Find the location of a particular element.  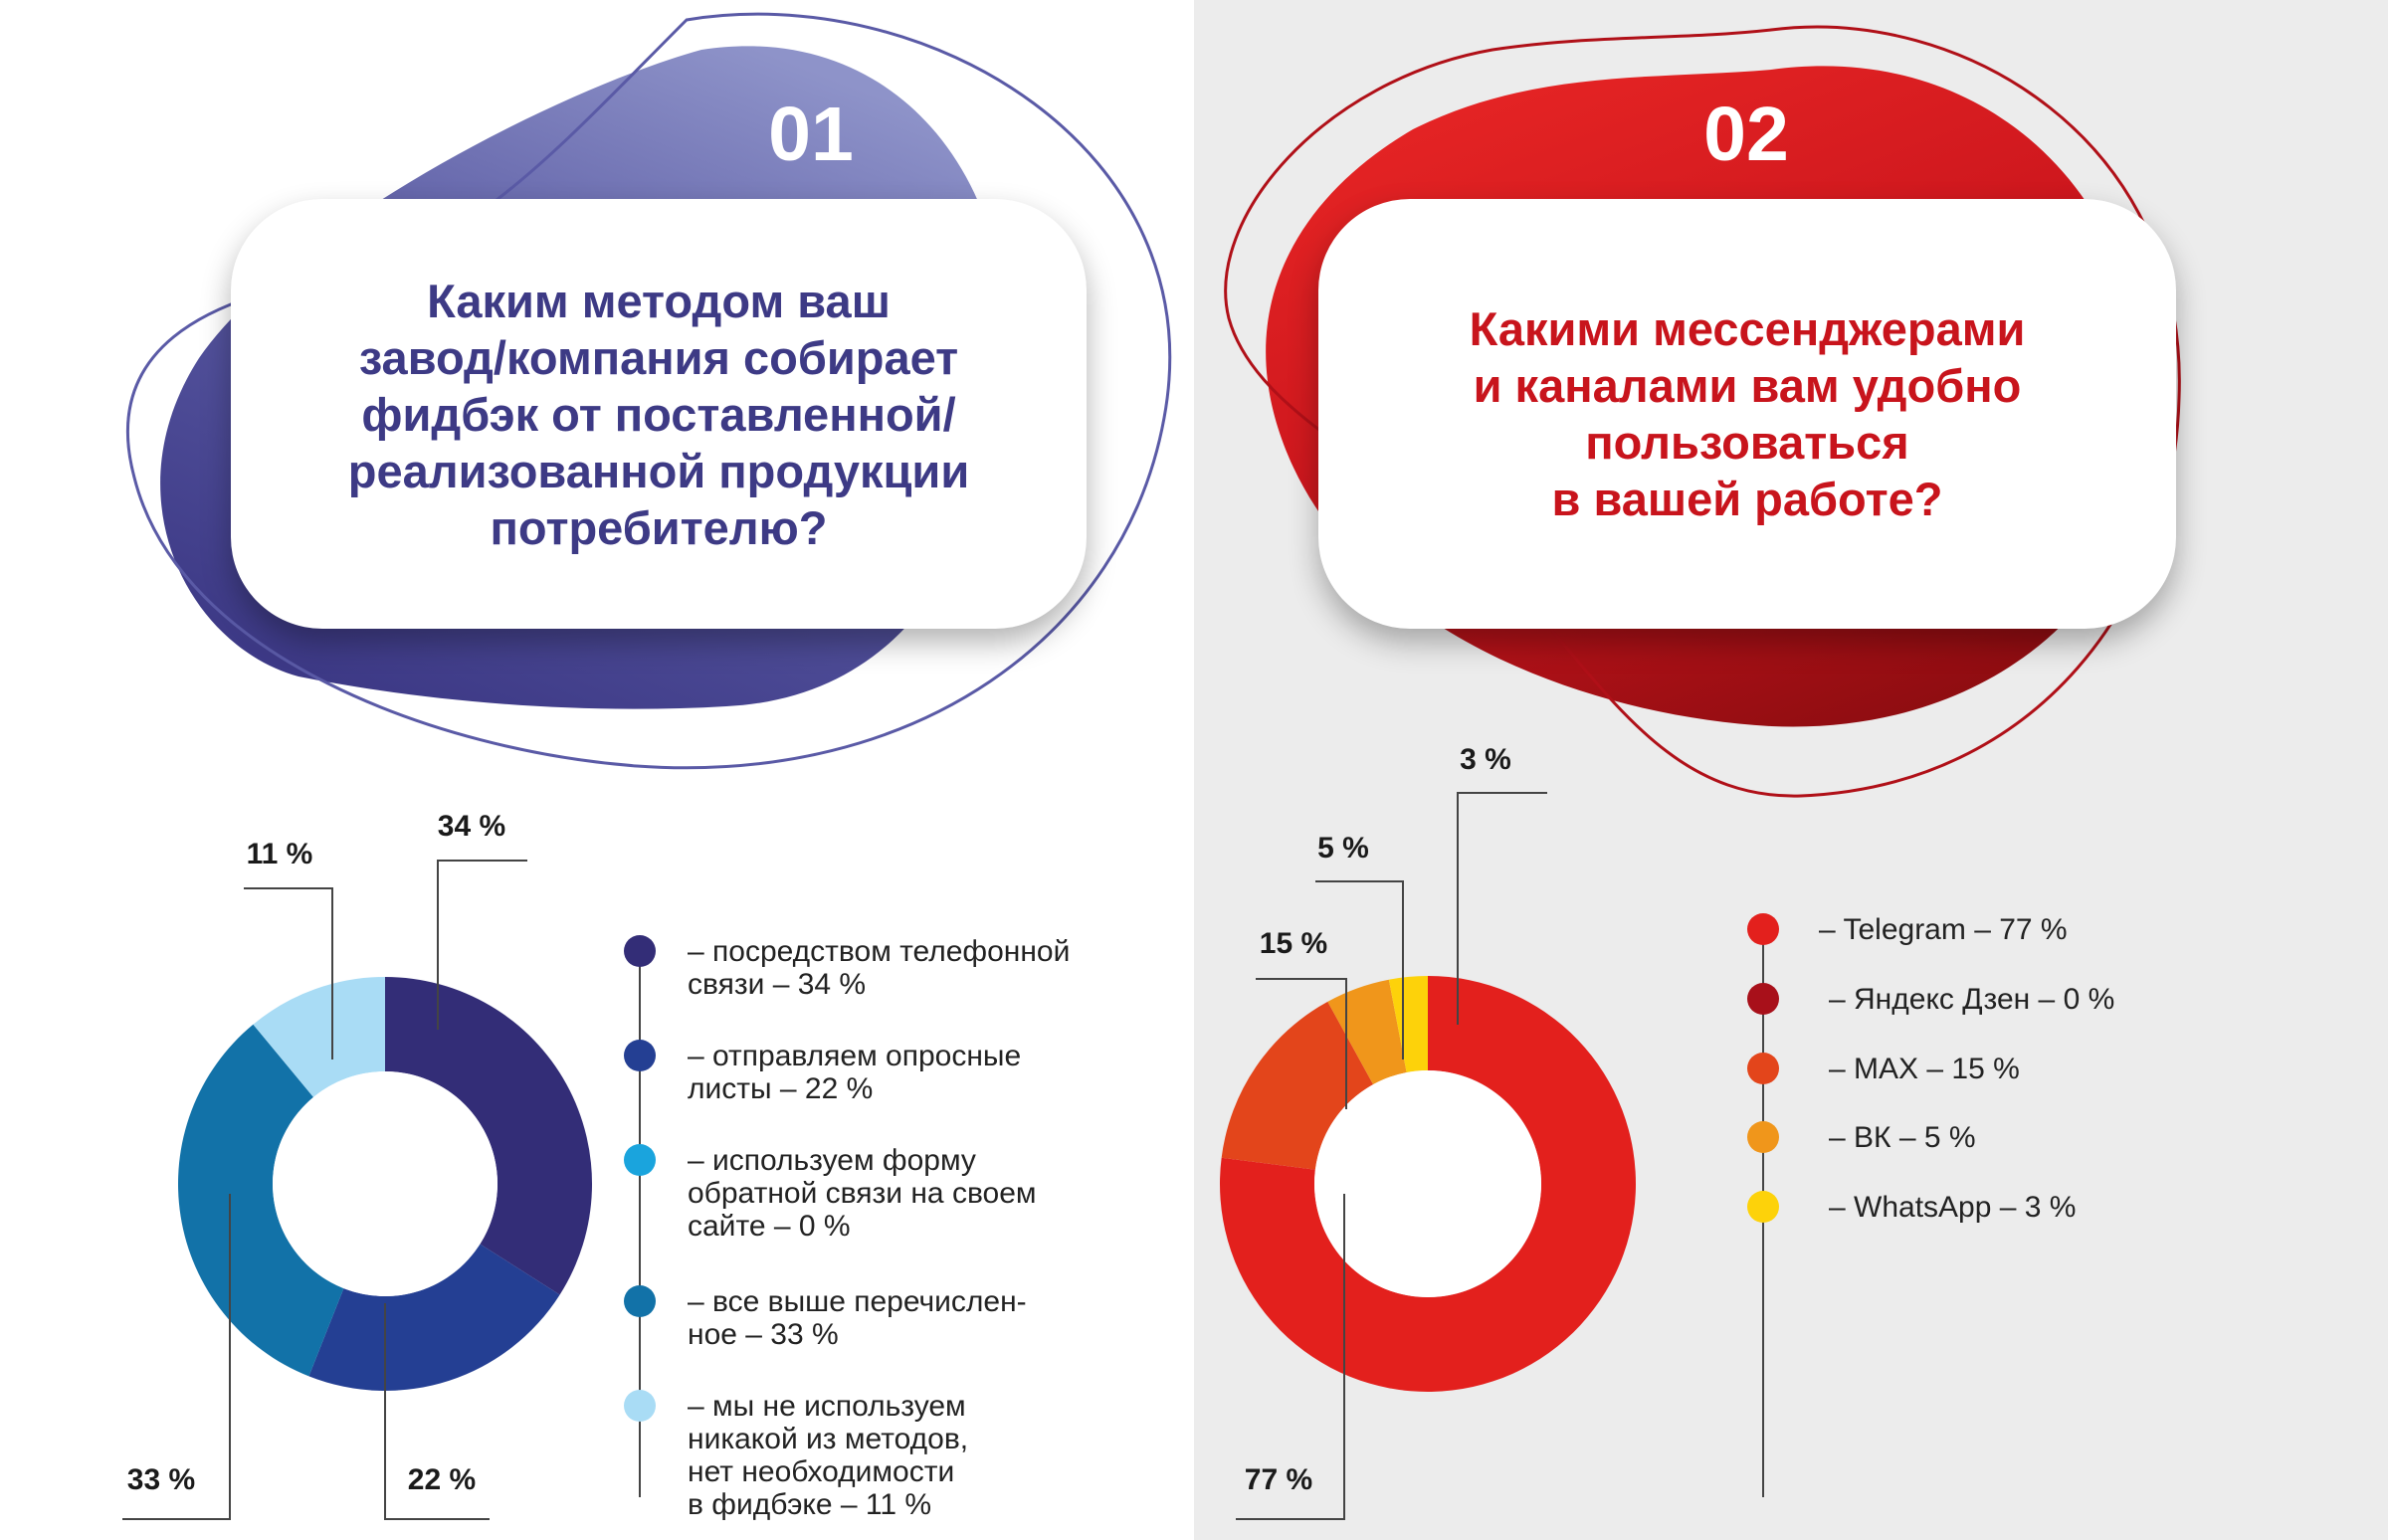

legend-label: – все выше перечислен- ное – 33 % is located at coordinates (857, 1318).